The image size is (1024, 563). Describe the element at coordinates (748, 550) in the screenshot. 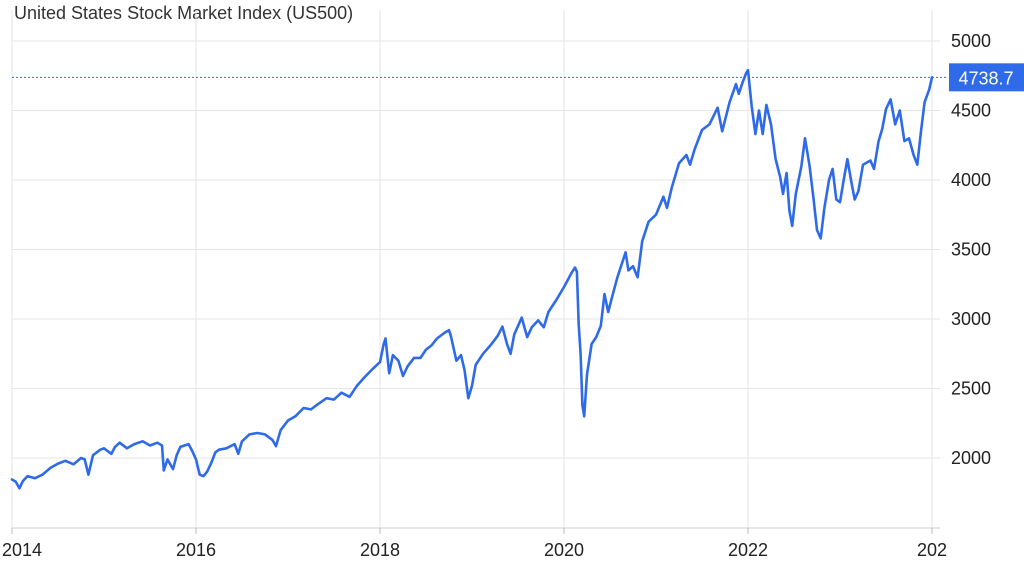

I see `x-tick-label: 2022` at that location.